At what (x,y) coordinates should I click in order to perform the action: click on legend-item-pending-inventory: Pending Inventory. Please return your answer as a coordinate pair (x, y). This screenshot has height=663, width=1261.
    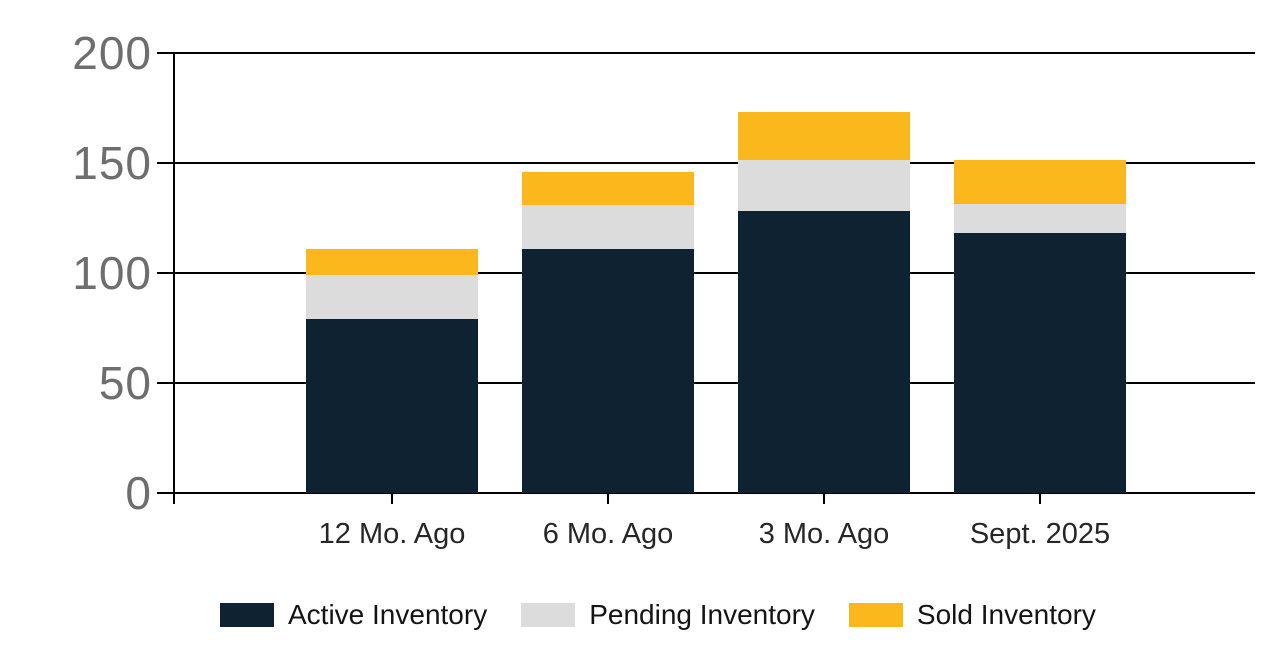
    Looking at the image, I should click on (668, 615).